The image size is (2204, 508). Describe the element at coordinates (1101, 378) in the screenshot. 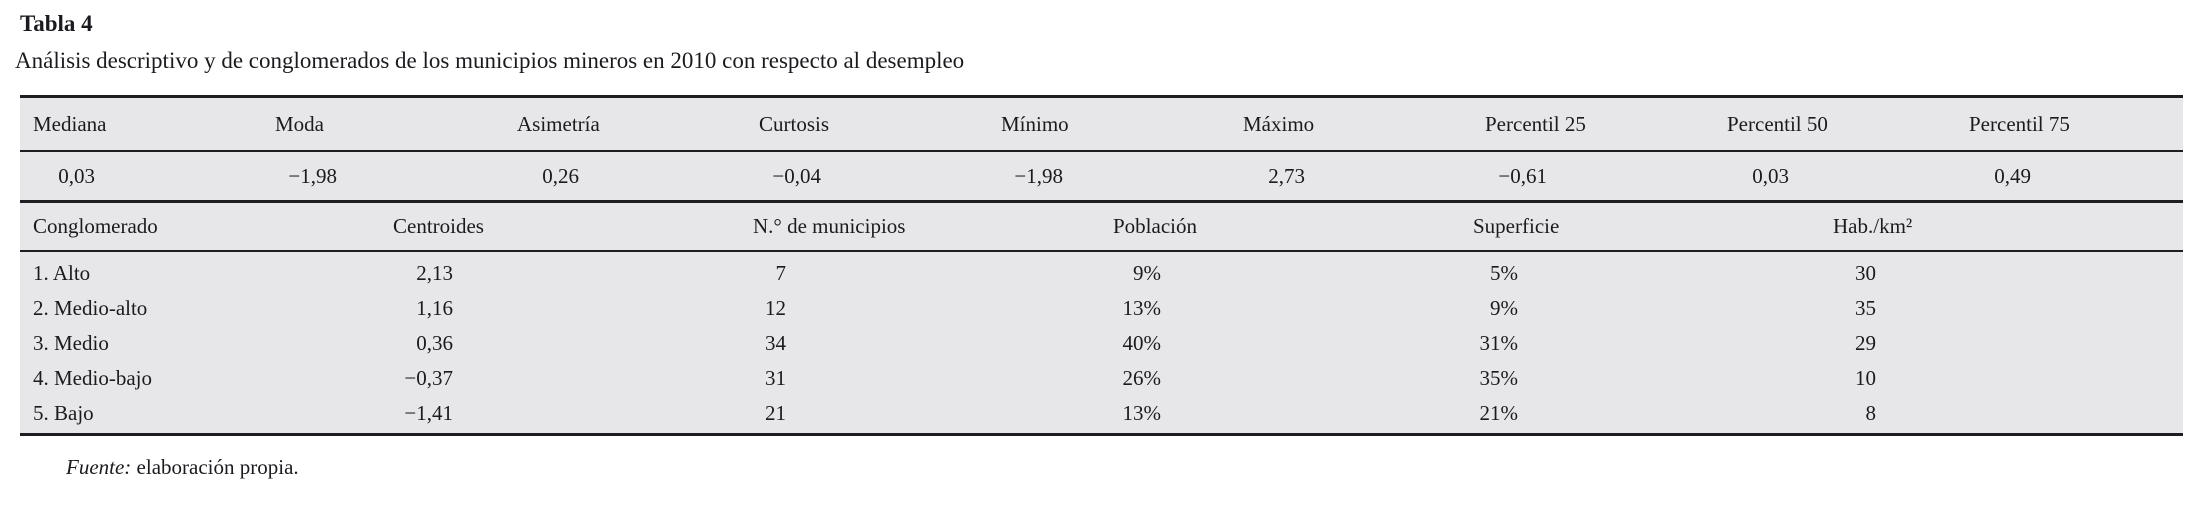

I see `table-row: 4. Medio-bajo −0,37 31 26% 35% 10` at that location.